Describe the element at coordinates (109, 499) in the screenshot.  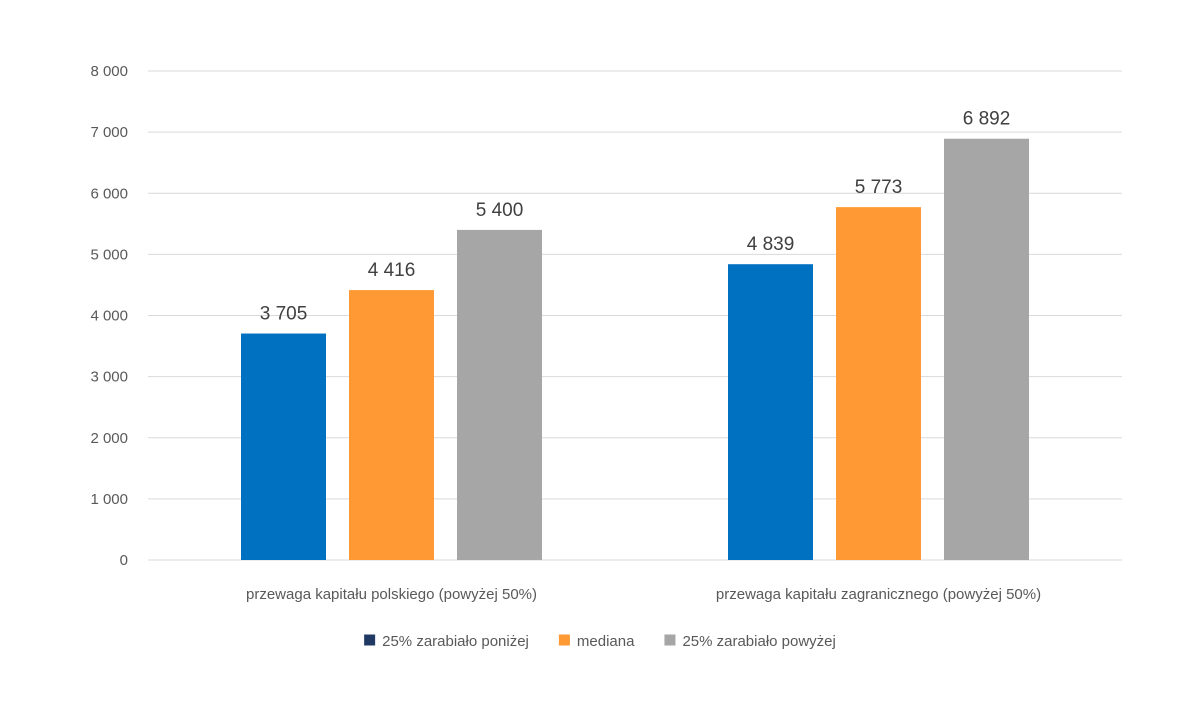
I see `y-tick-label: 1 000` at that location.